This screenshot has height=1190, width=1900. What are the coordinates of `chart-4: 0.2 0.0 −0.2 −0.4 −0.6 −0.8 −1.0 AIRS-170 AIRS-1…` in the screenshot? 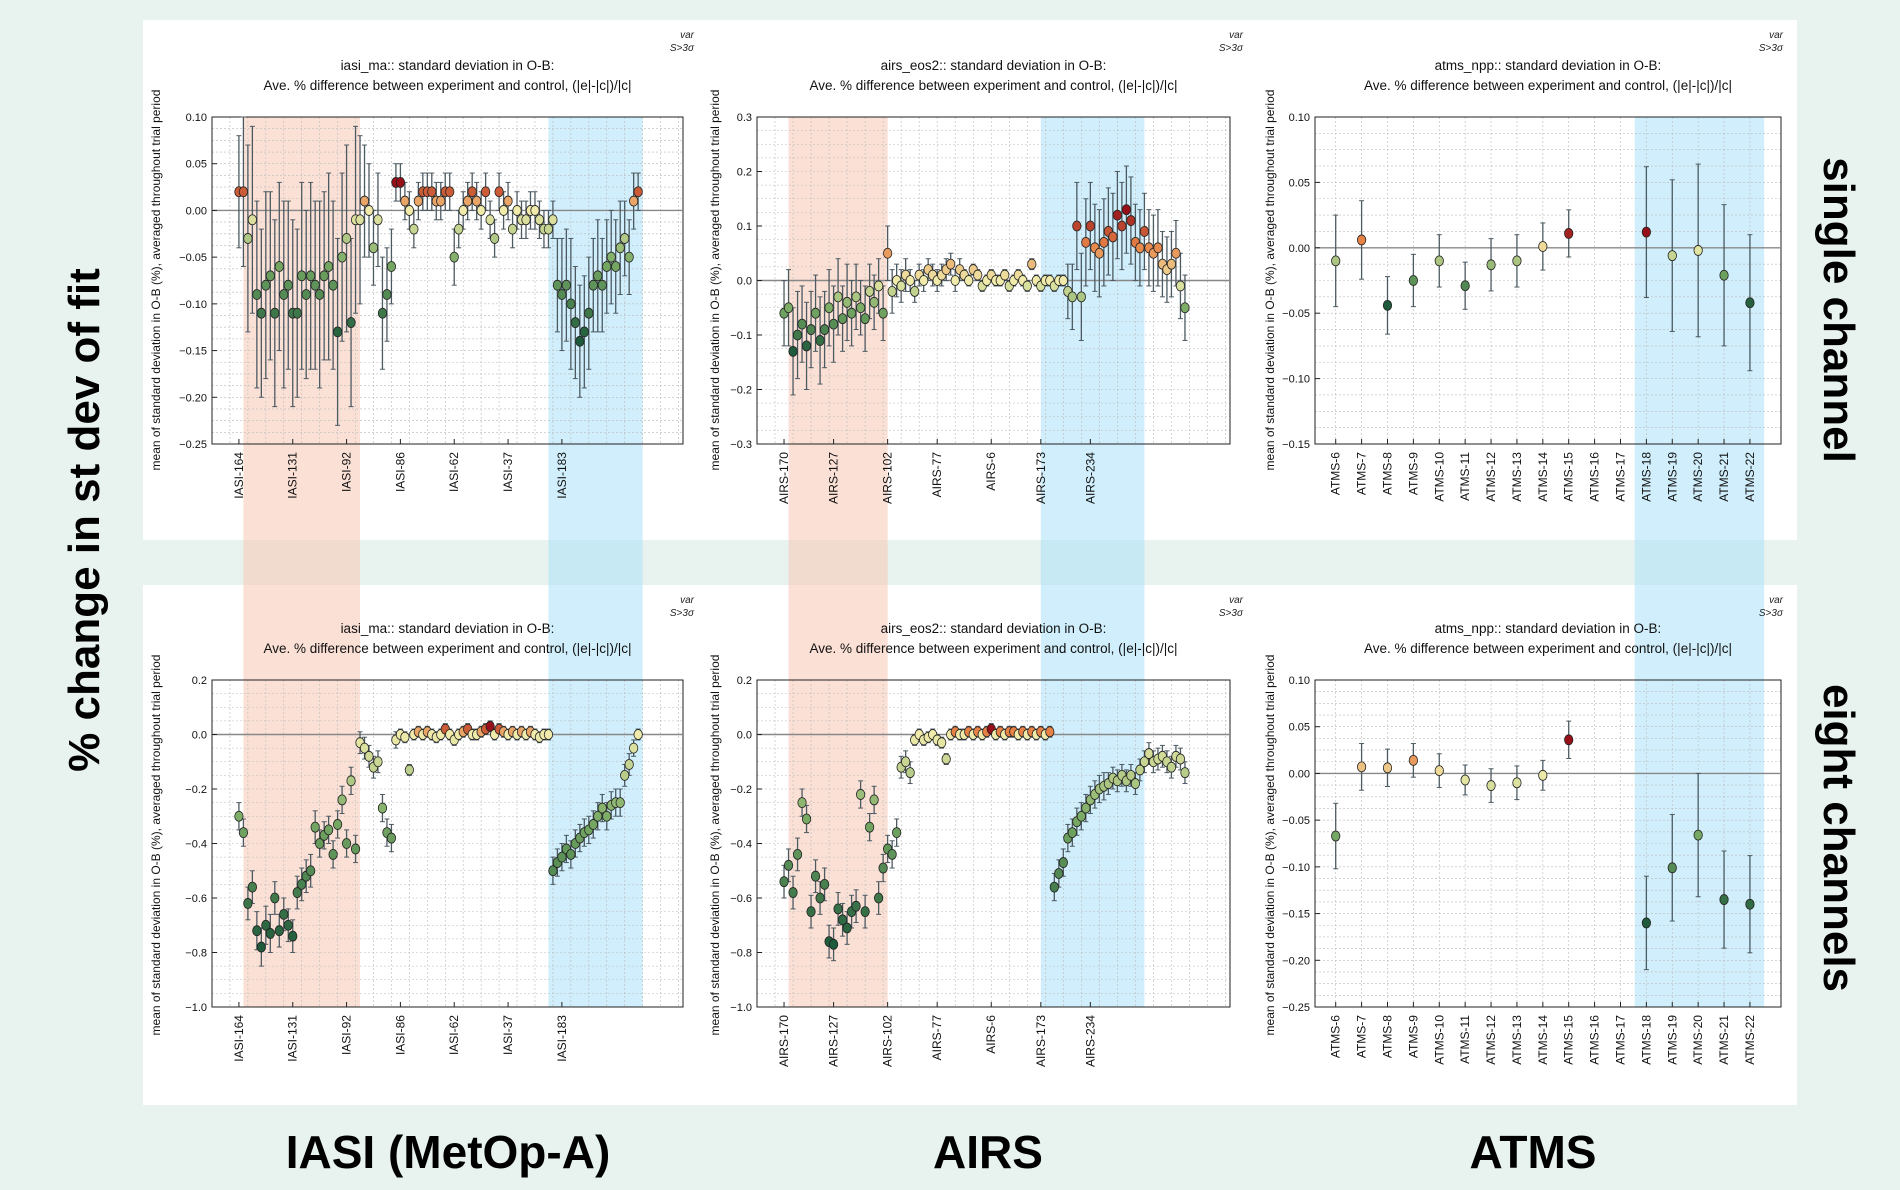 It's located at (976, 831).